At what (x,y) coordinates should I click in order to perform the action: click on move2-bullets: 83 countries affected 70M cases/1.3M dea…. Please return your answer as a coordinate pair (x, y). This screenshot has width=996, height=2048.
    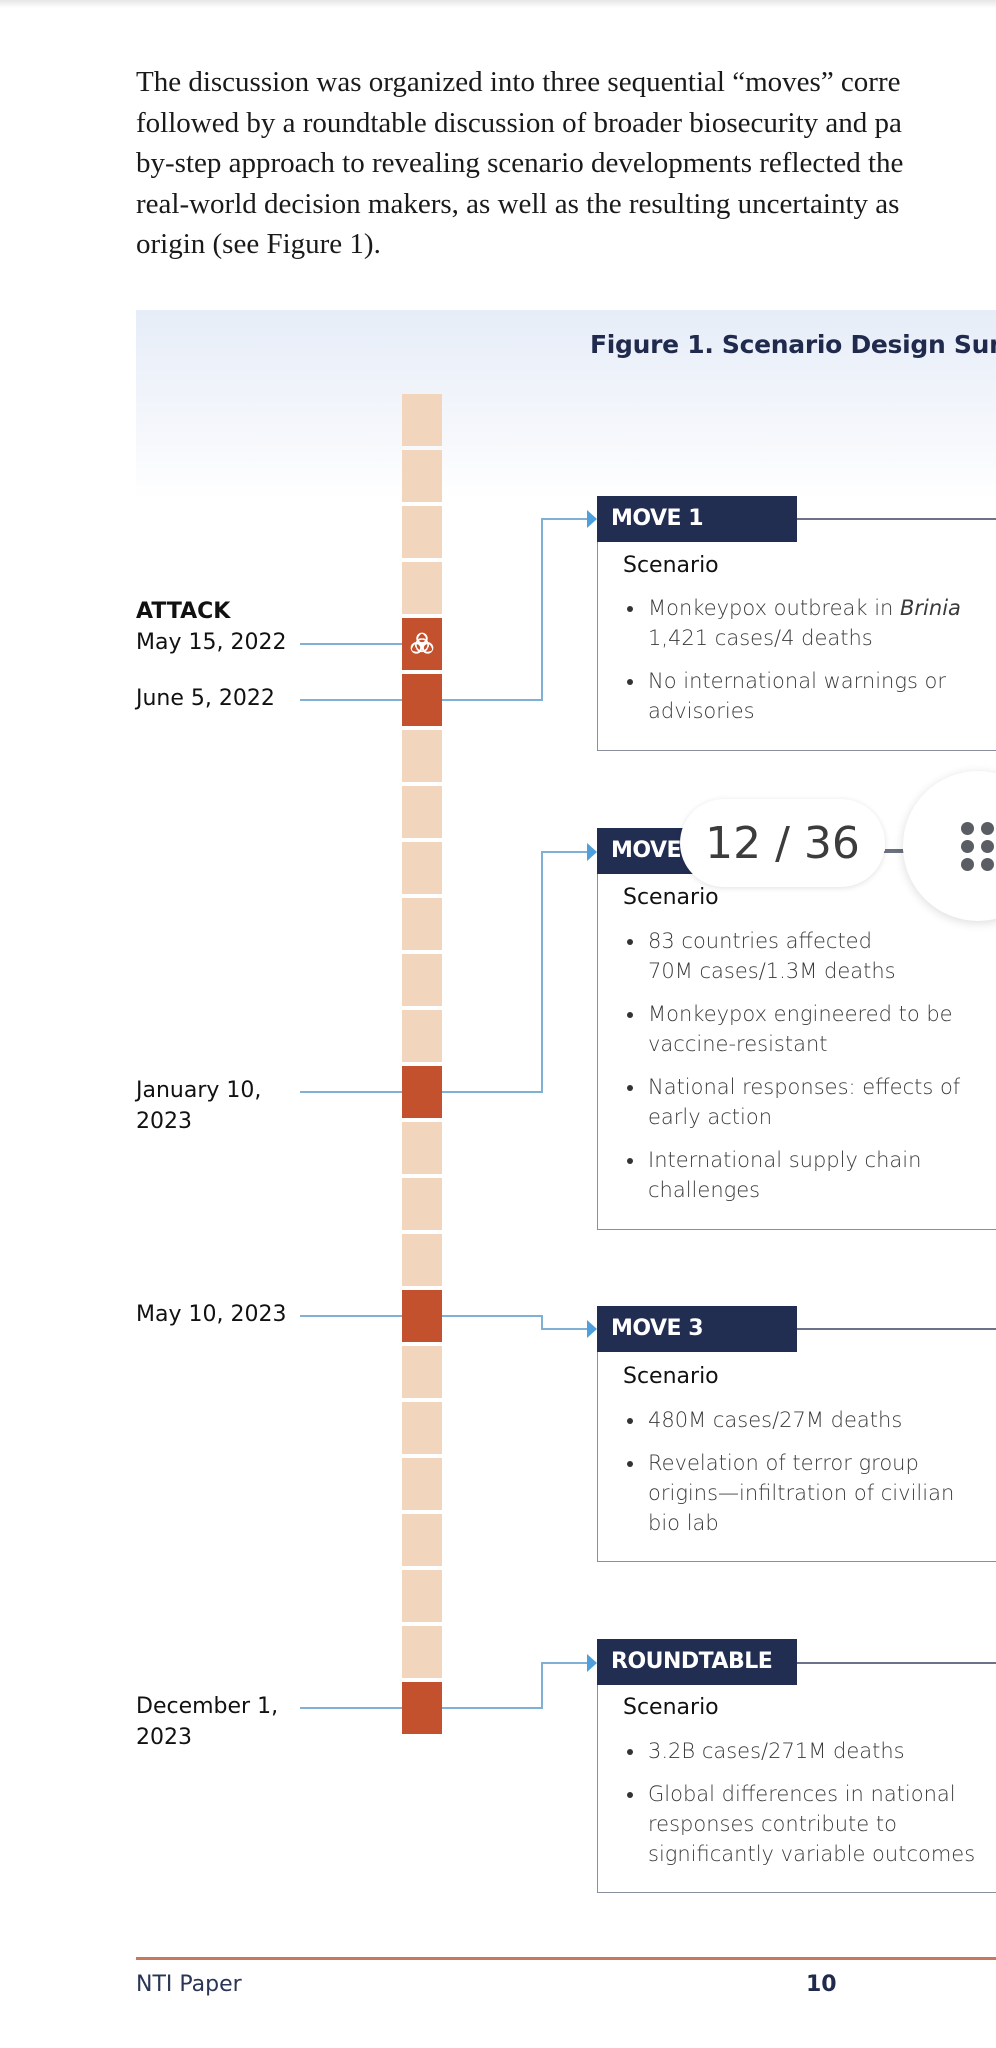
    Looking at the image, I should click on (791, 1072).